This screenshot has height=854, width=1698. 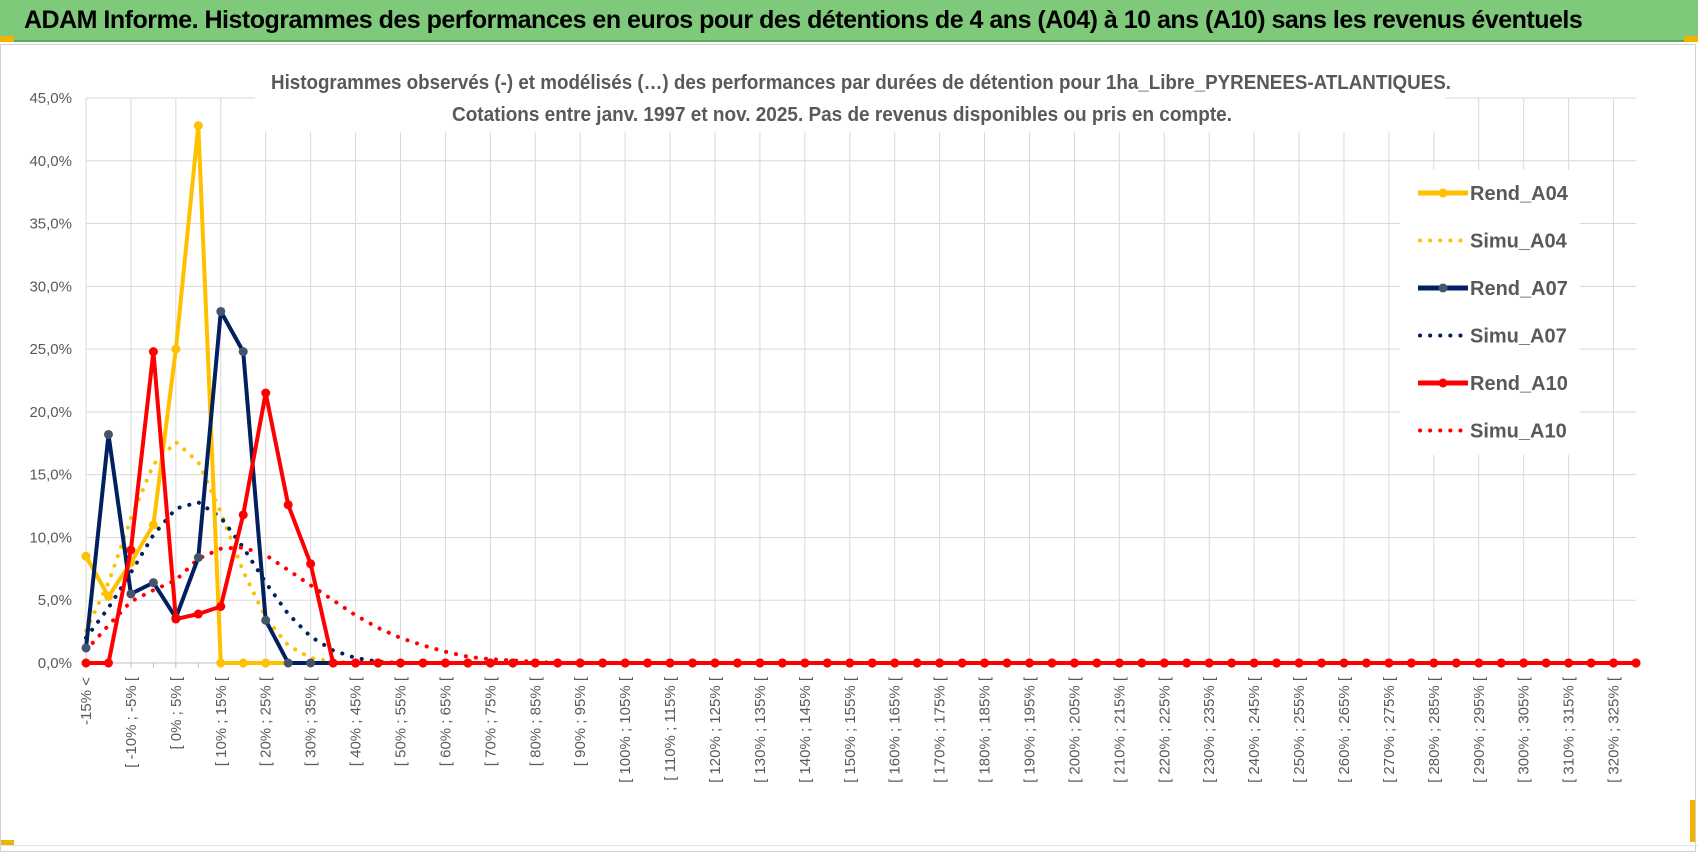 I want to click on legend-label: Simu_A04, so click(x=1519, y=242).